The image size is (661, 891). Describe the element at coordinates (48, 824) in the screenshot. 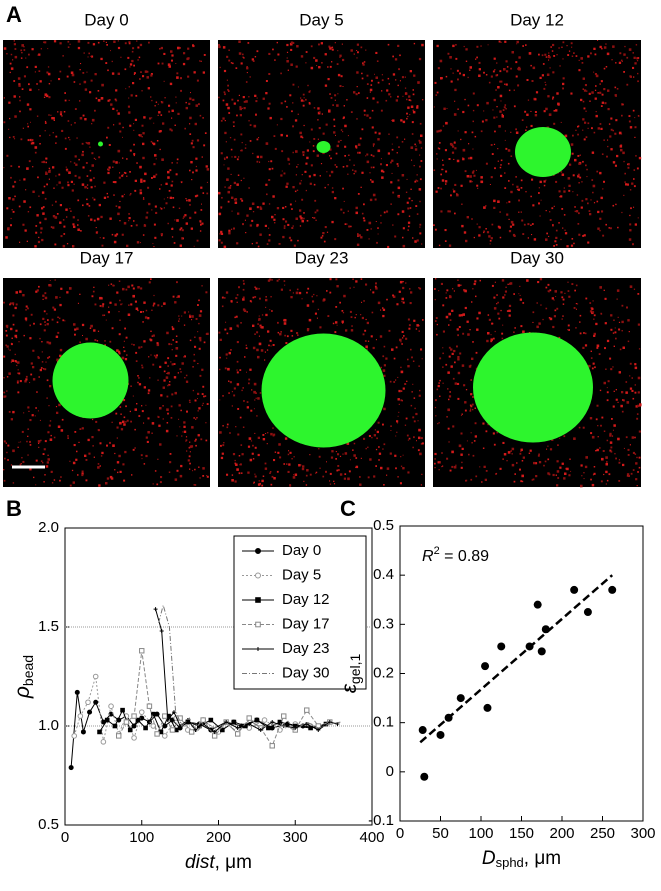

I see `y-tick-label: 0.5` at that location.